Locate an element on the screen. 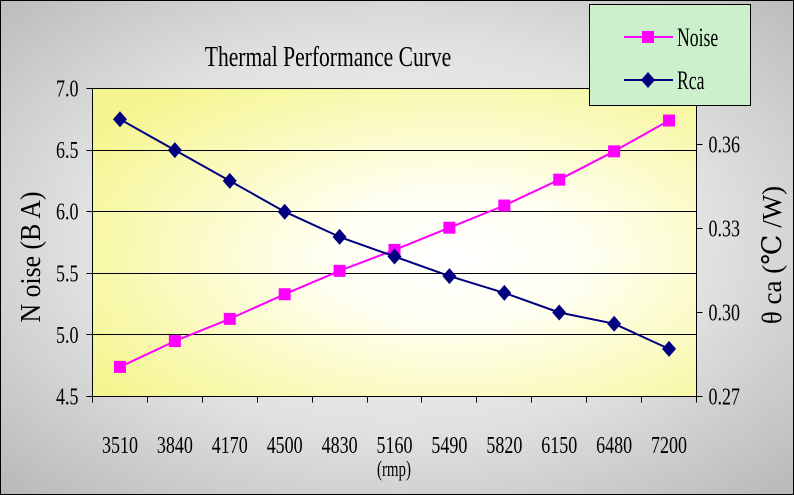 The width and height of the screenshot is (794, 495). left-y-tick-label: 4.5 is located at coordinates (67, 396).